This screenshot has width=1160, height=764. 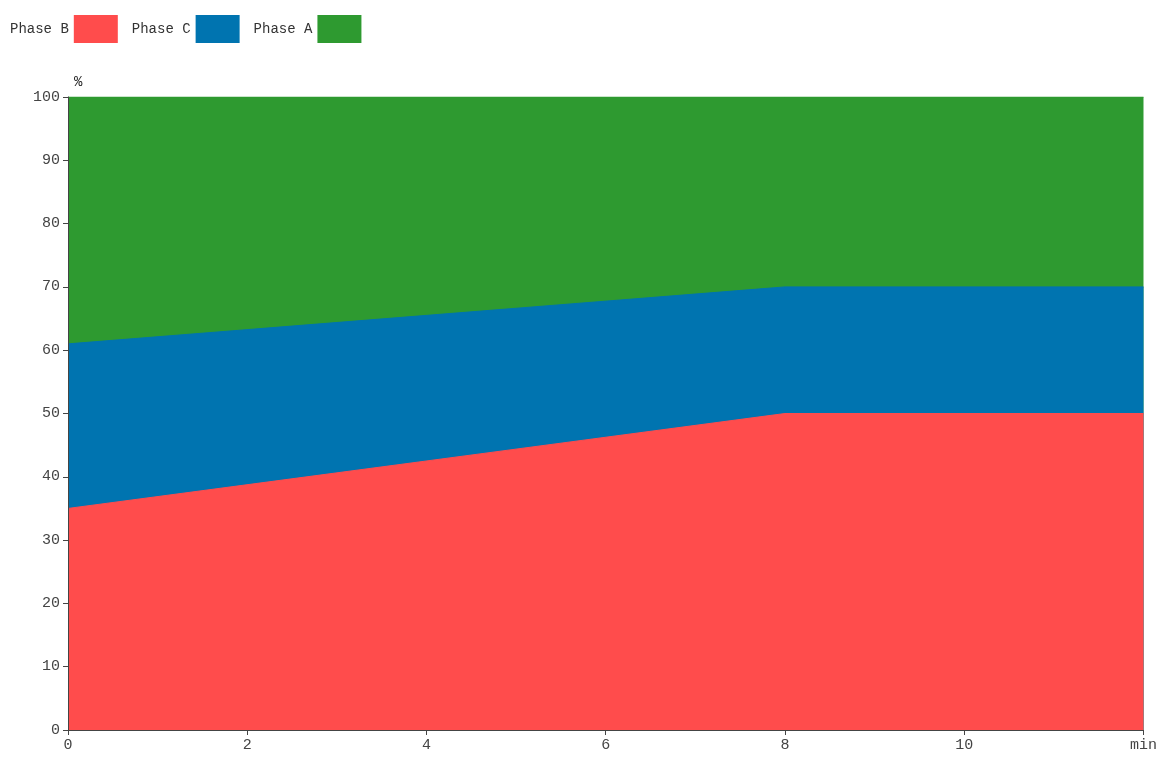 I want to click on x-tick-label: 4, so click(x=426, y=745).